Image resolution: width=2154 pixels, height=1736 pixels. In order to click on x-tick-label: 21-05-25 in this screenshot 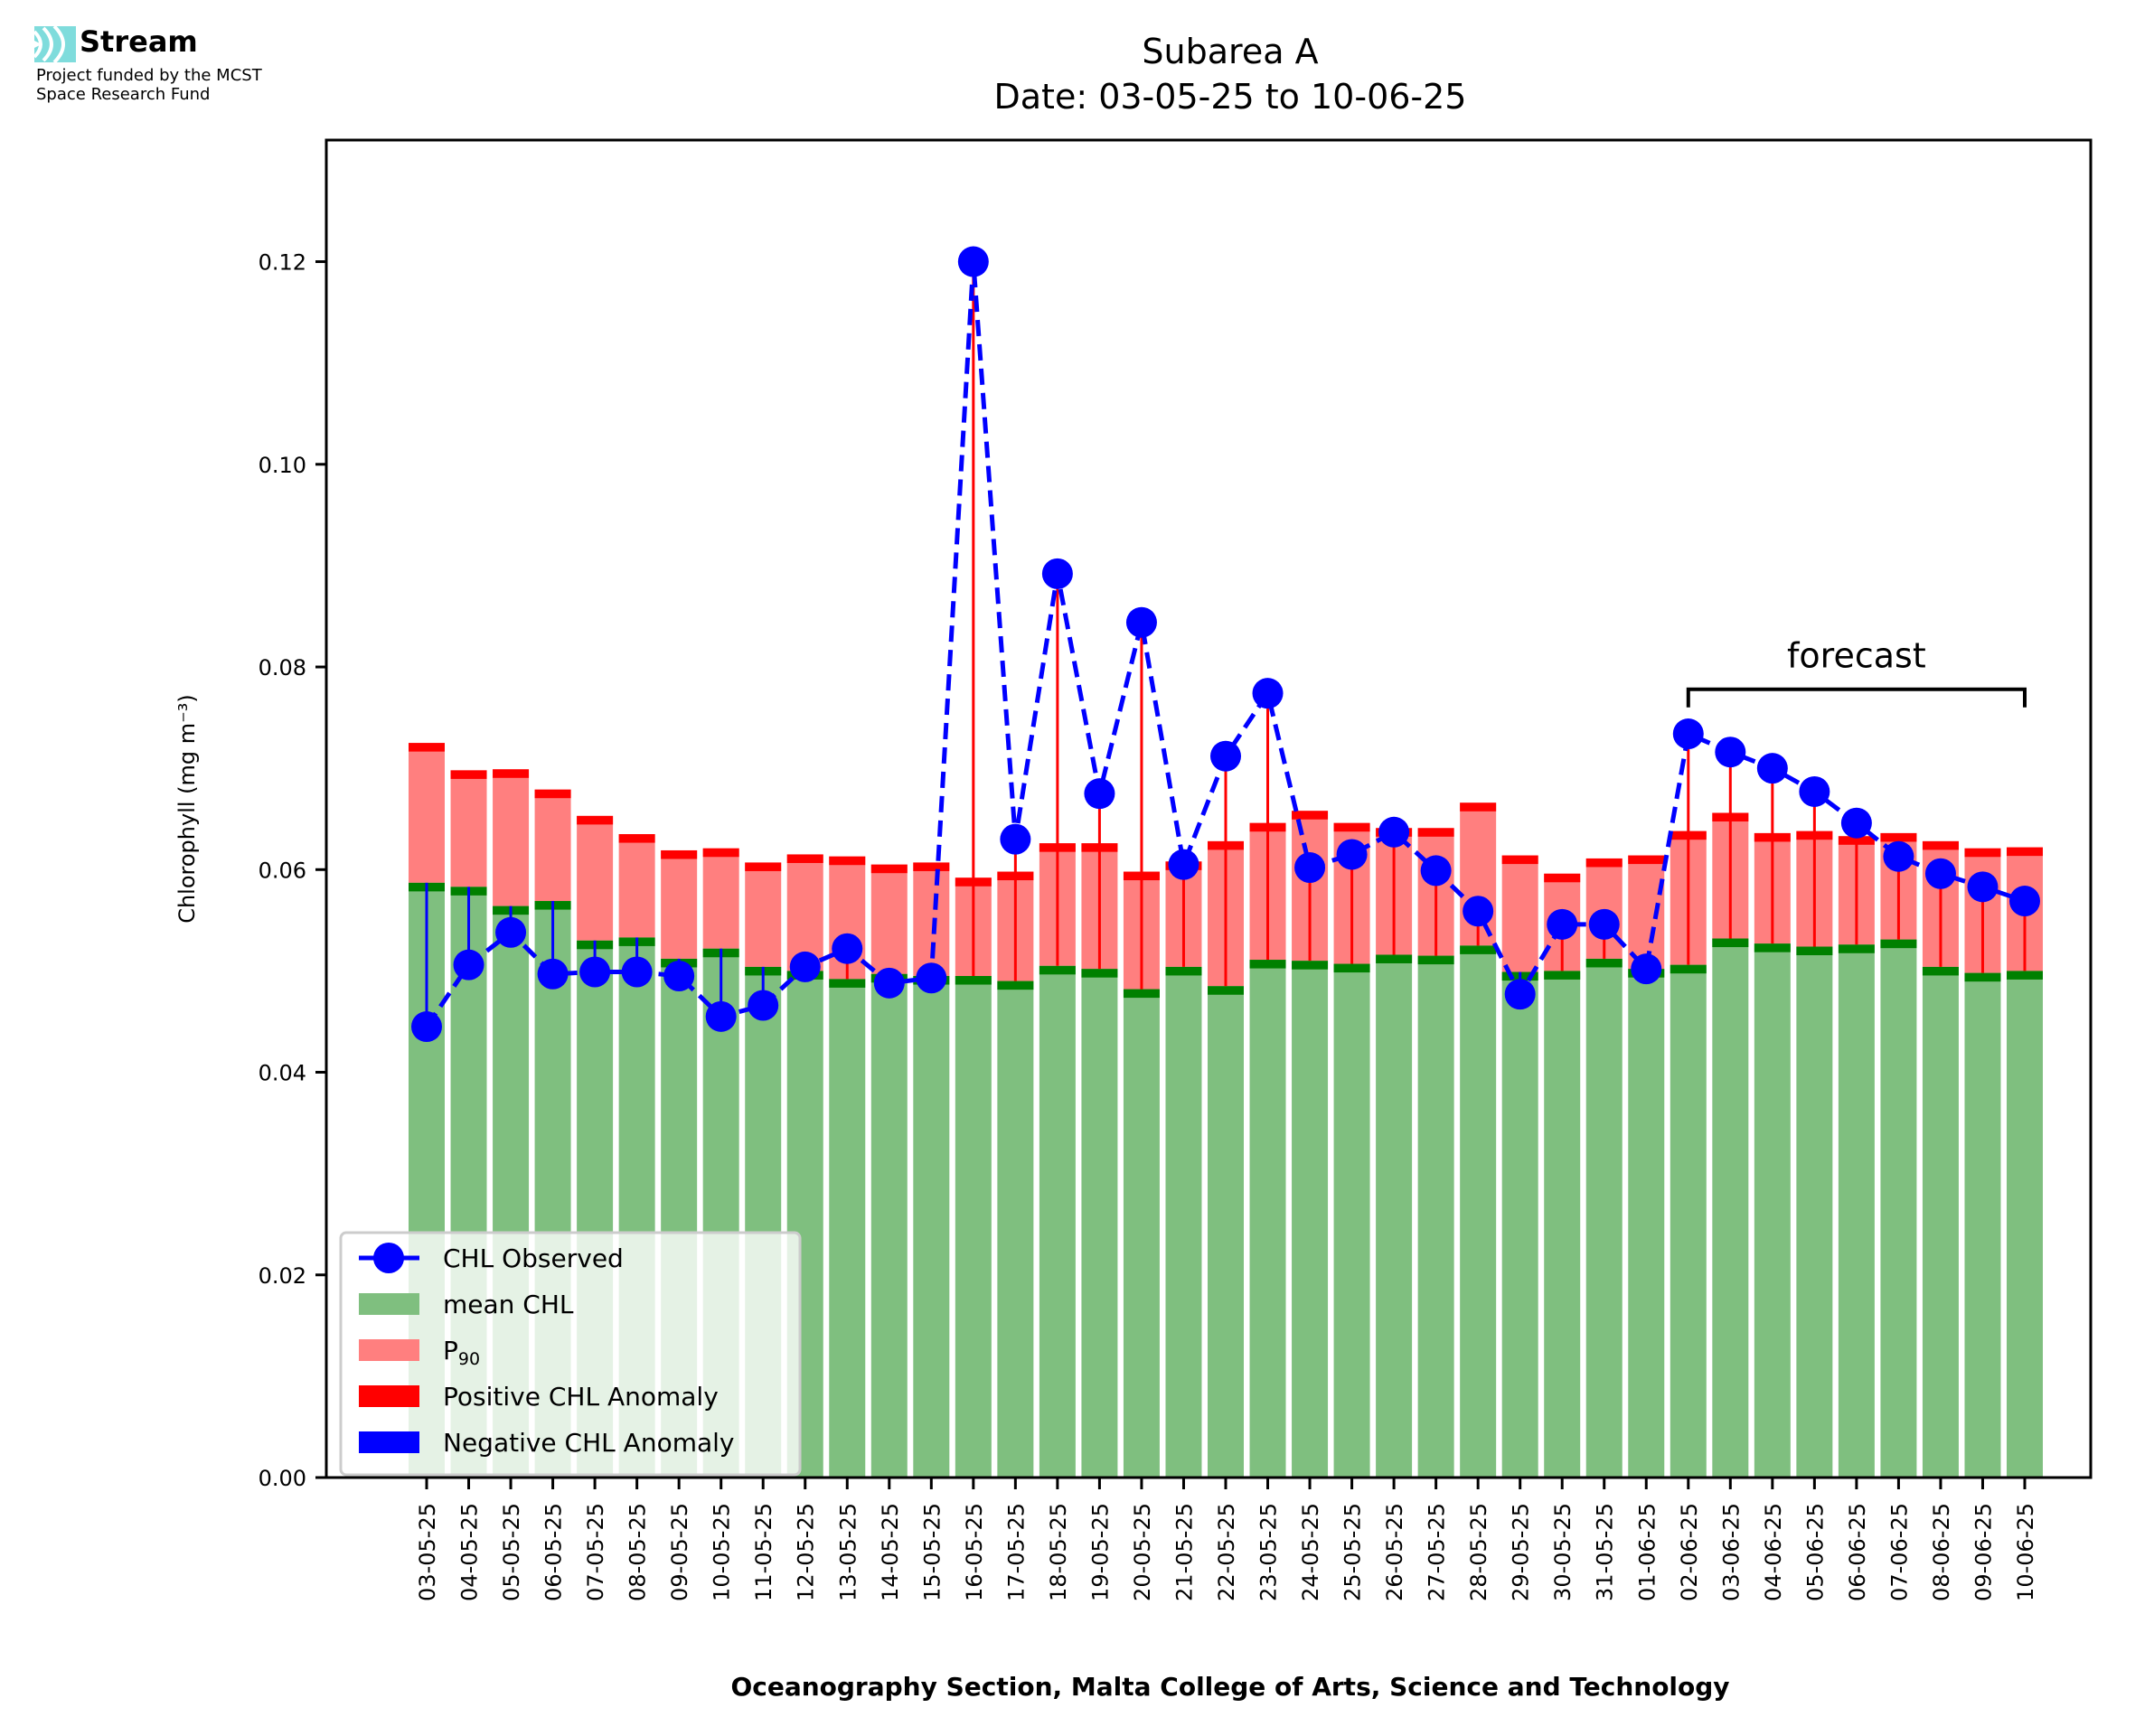, I will do `click(1184, 1552)`.